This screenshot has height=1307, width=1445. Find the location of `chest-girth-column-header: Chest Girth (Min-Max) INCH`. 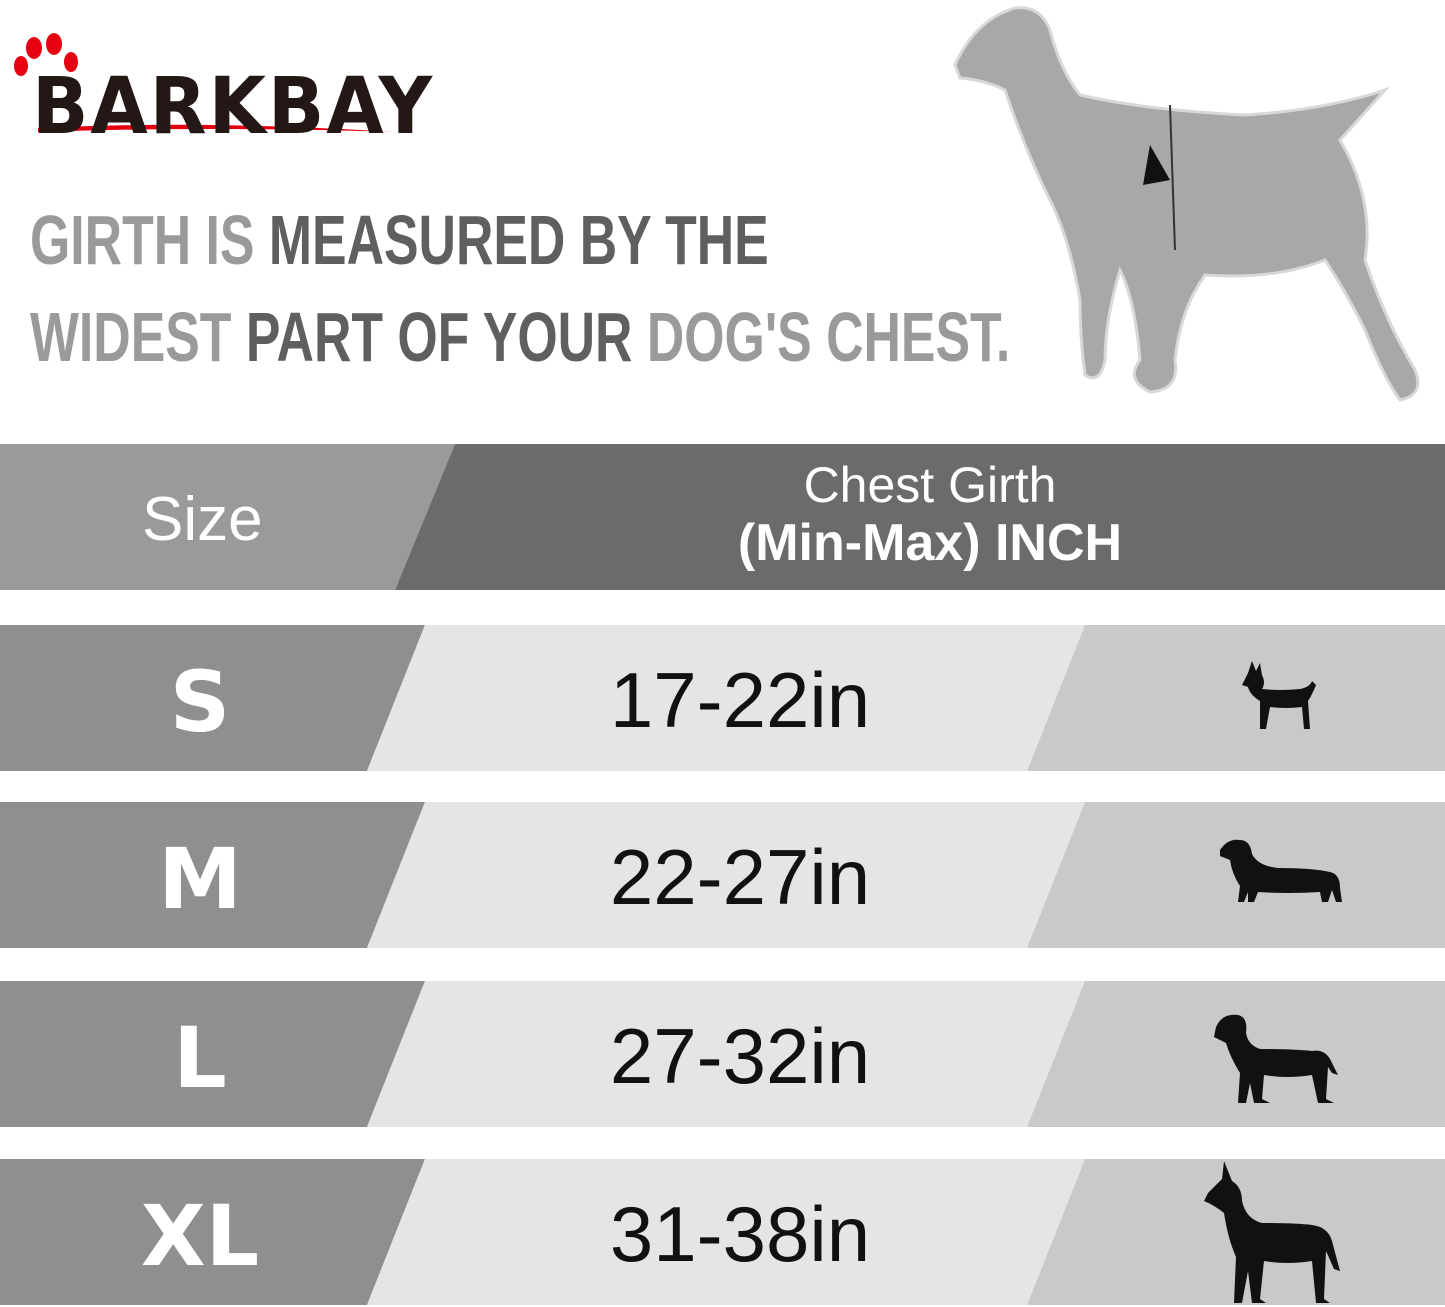

chest-girth-column-header: Chest Girth (Min-Max) INCH is located at coordinates (930, 514).